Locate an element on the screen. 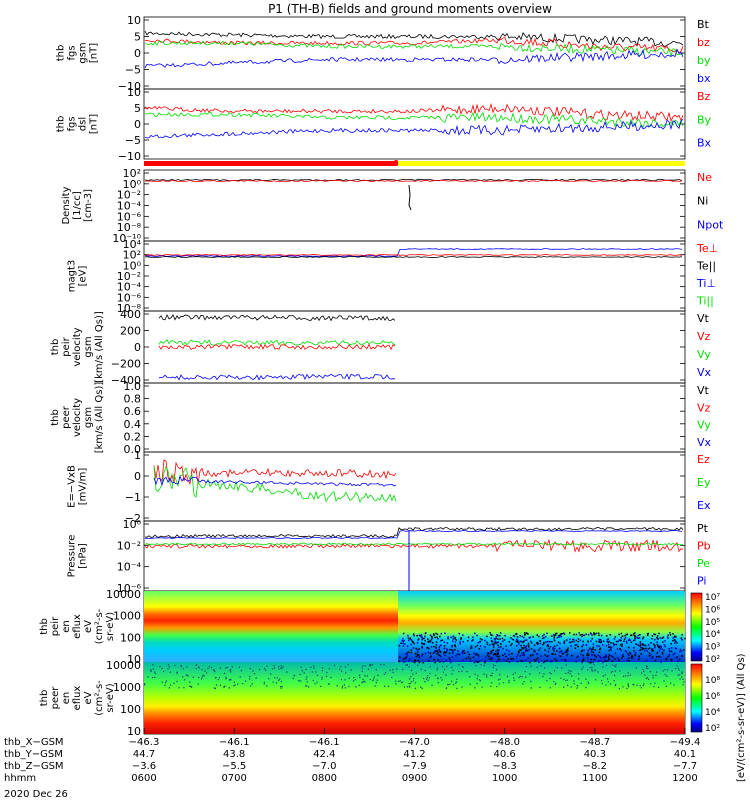 The width and height of the screenshot is (750, 800). trace-dsl-bx is located at coordinates (414, 129).